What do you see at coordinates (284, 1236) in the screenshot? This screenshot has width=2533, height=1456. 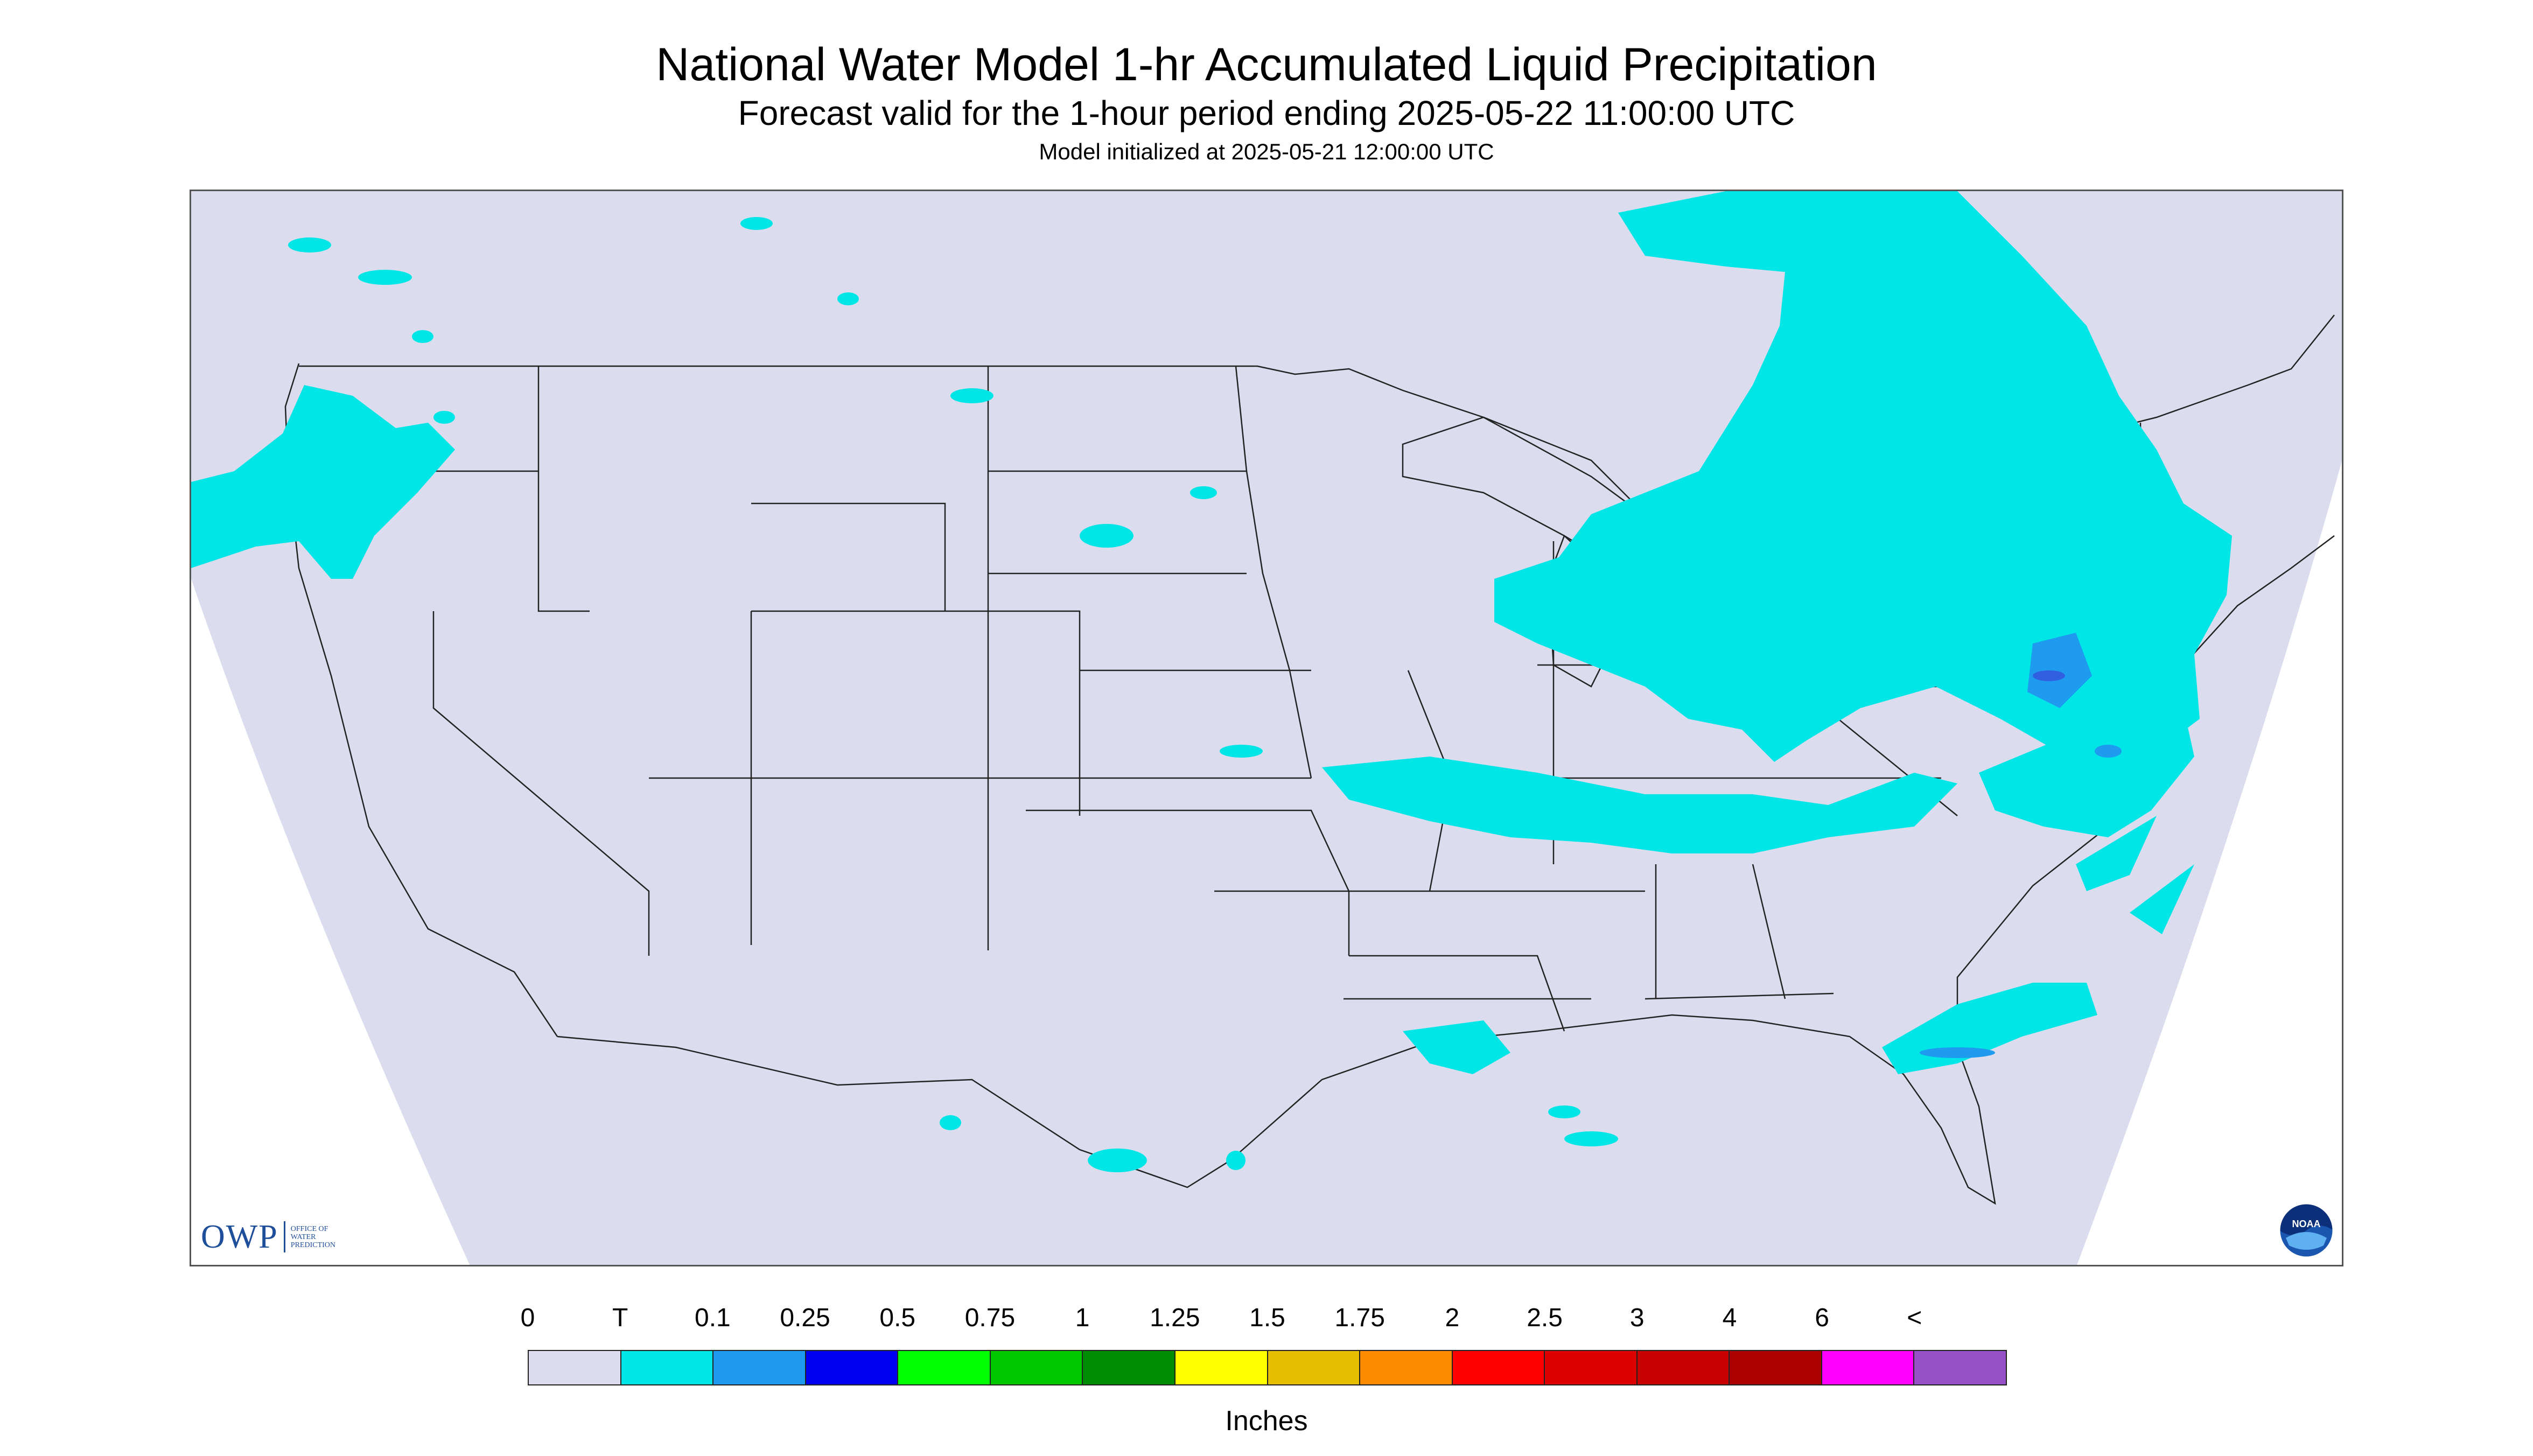 I see `owp-logo-divider` at bounding box center [284, 1236].